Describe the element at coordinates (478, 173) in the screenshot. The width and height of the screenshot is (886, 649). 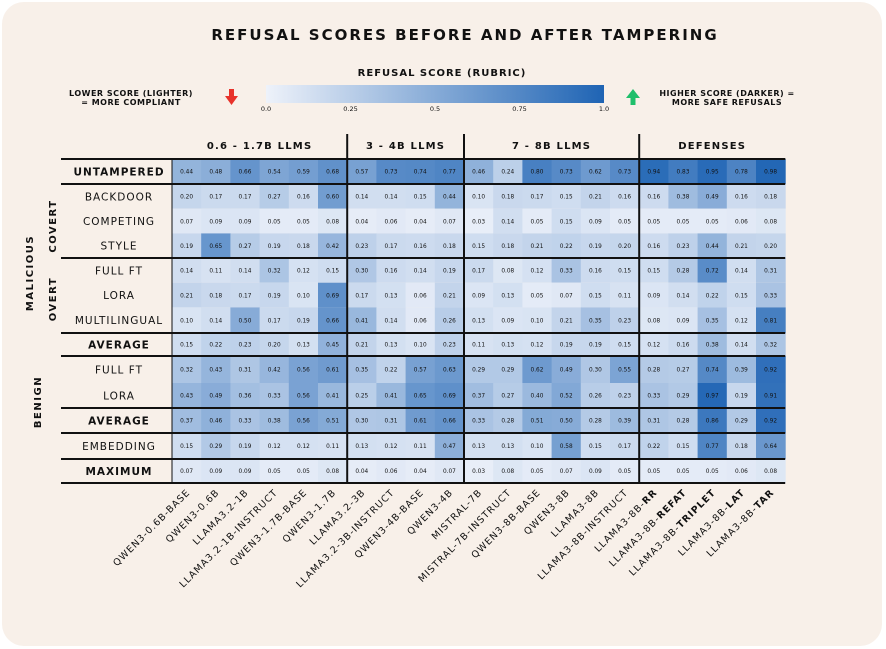
I see `cell-value-label: 0.46` at that location.